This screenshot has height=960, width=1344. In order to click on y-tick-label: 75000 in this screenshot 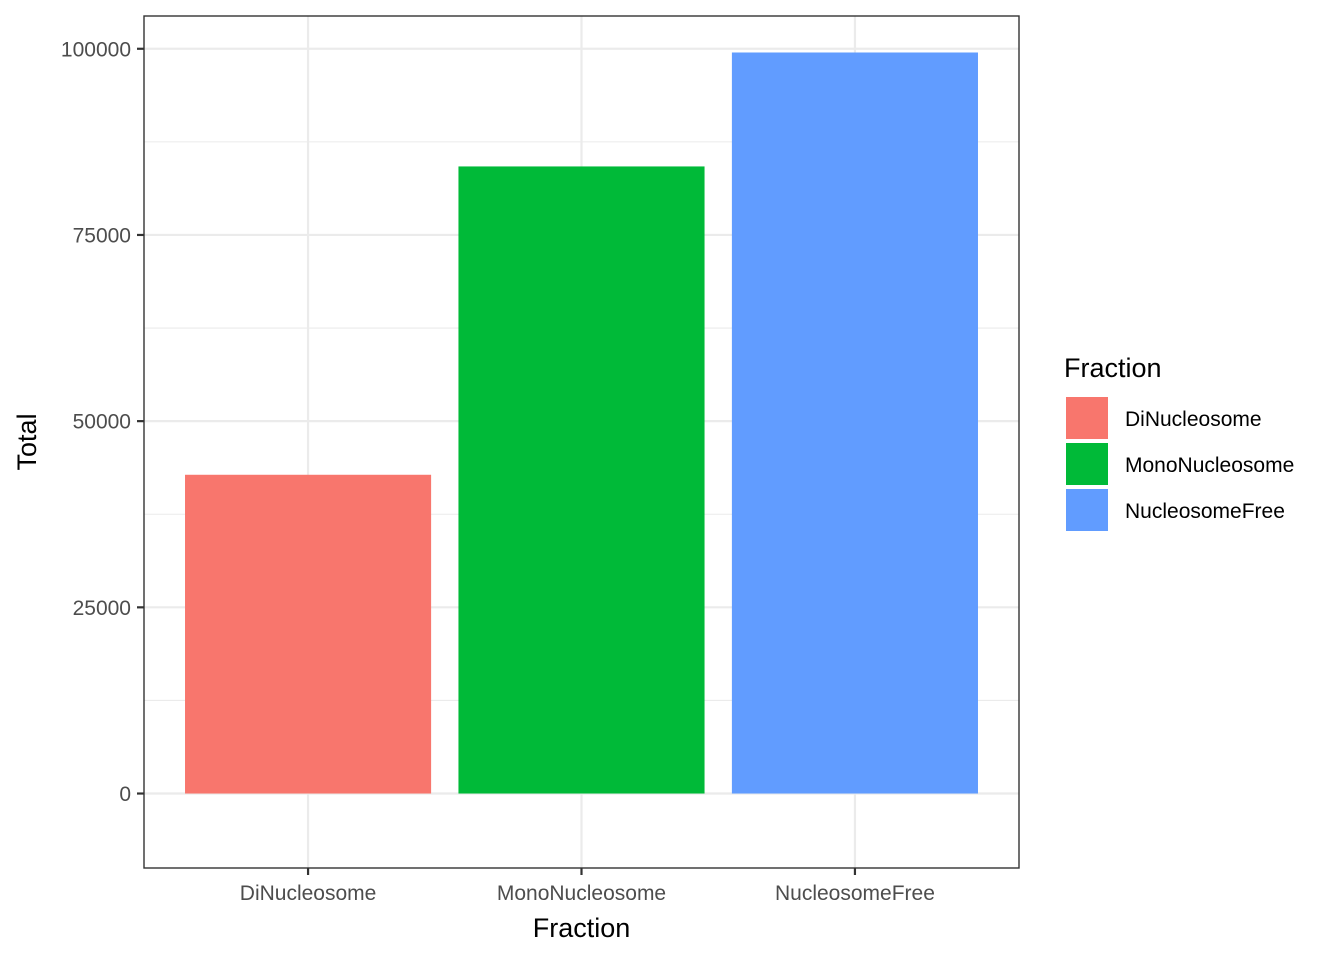, I will do `click(102, 235)`.